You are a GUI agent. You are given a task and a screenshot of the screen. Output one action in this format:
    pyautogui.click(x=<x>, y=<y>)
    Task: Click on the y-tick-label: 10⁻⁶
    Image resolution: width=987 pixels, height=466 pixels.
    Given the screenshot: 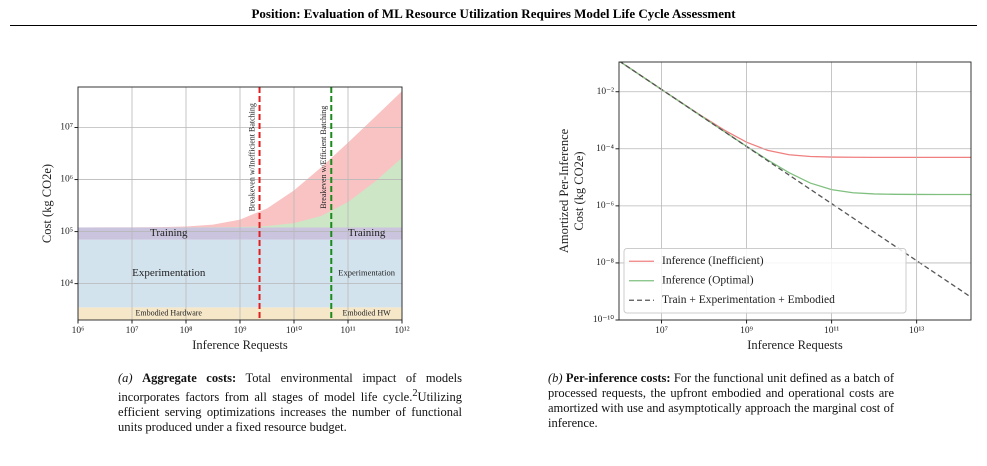 What is the action you would take?
    pyautogui.click(x=605, y=206)
    